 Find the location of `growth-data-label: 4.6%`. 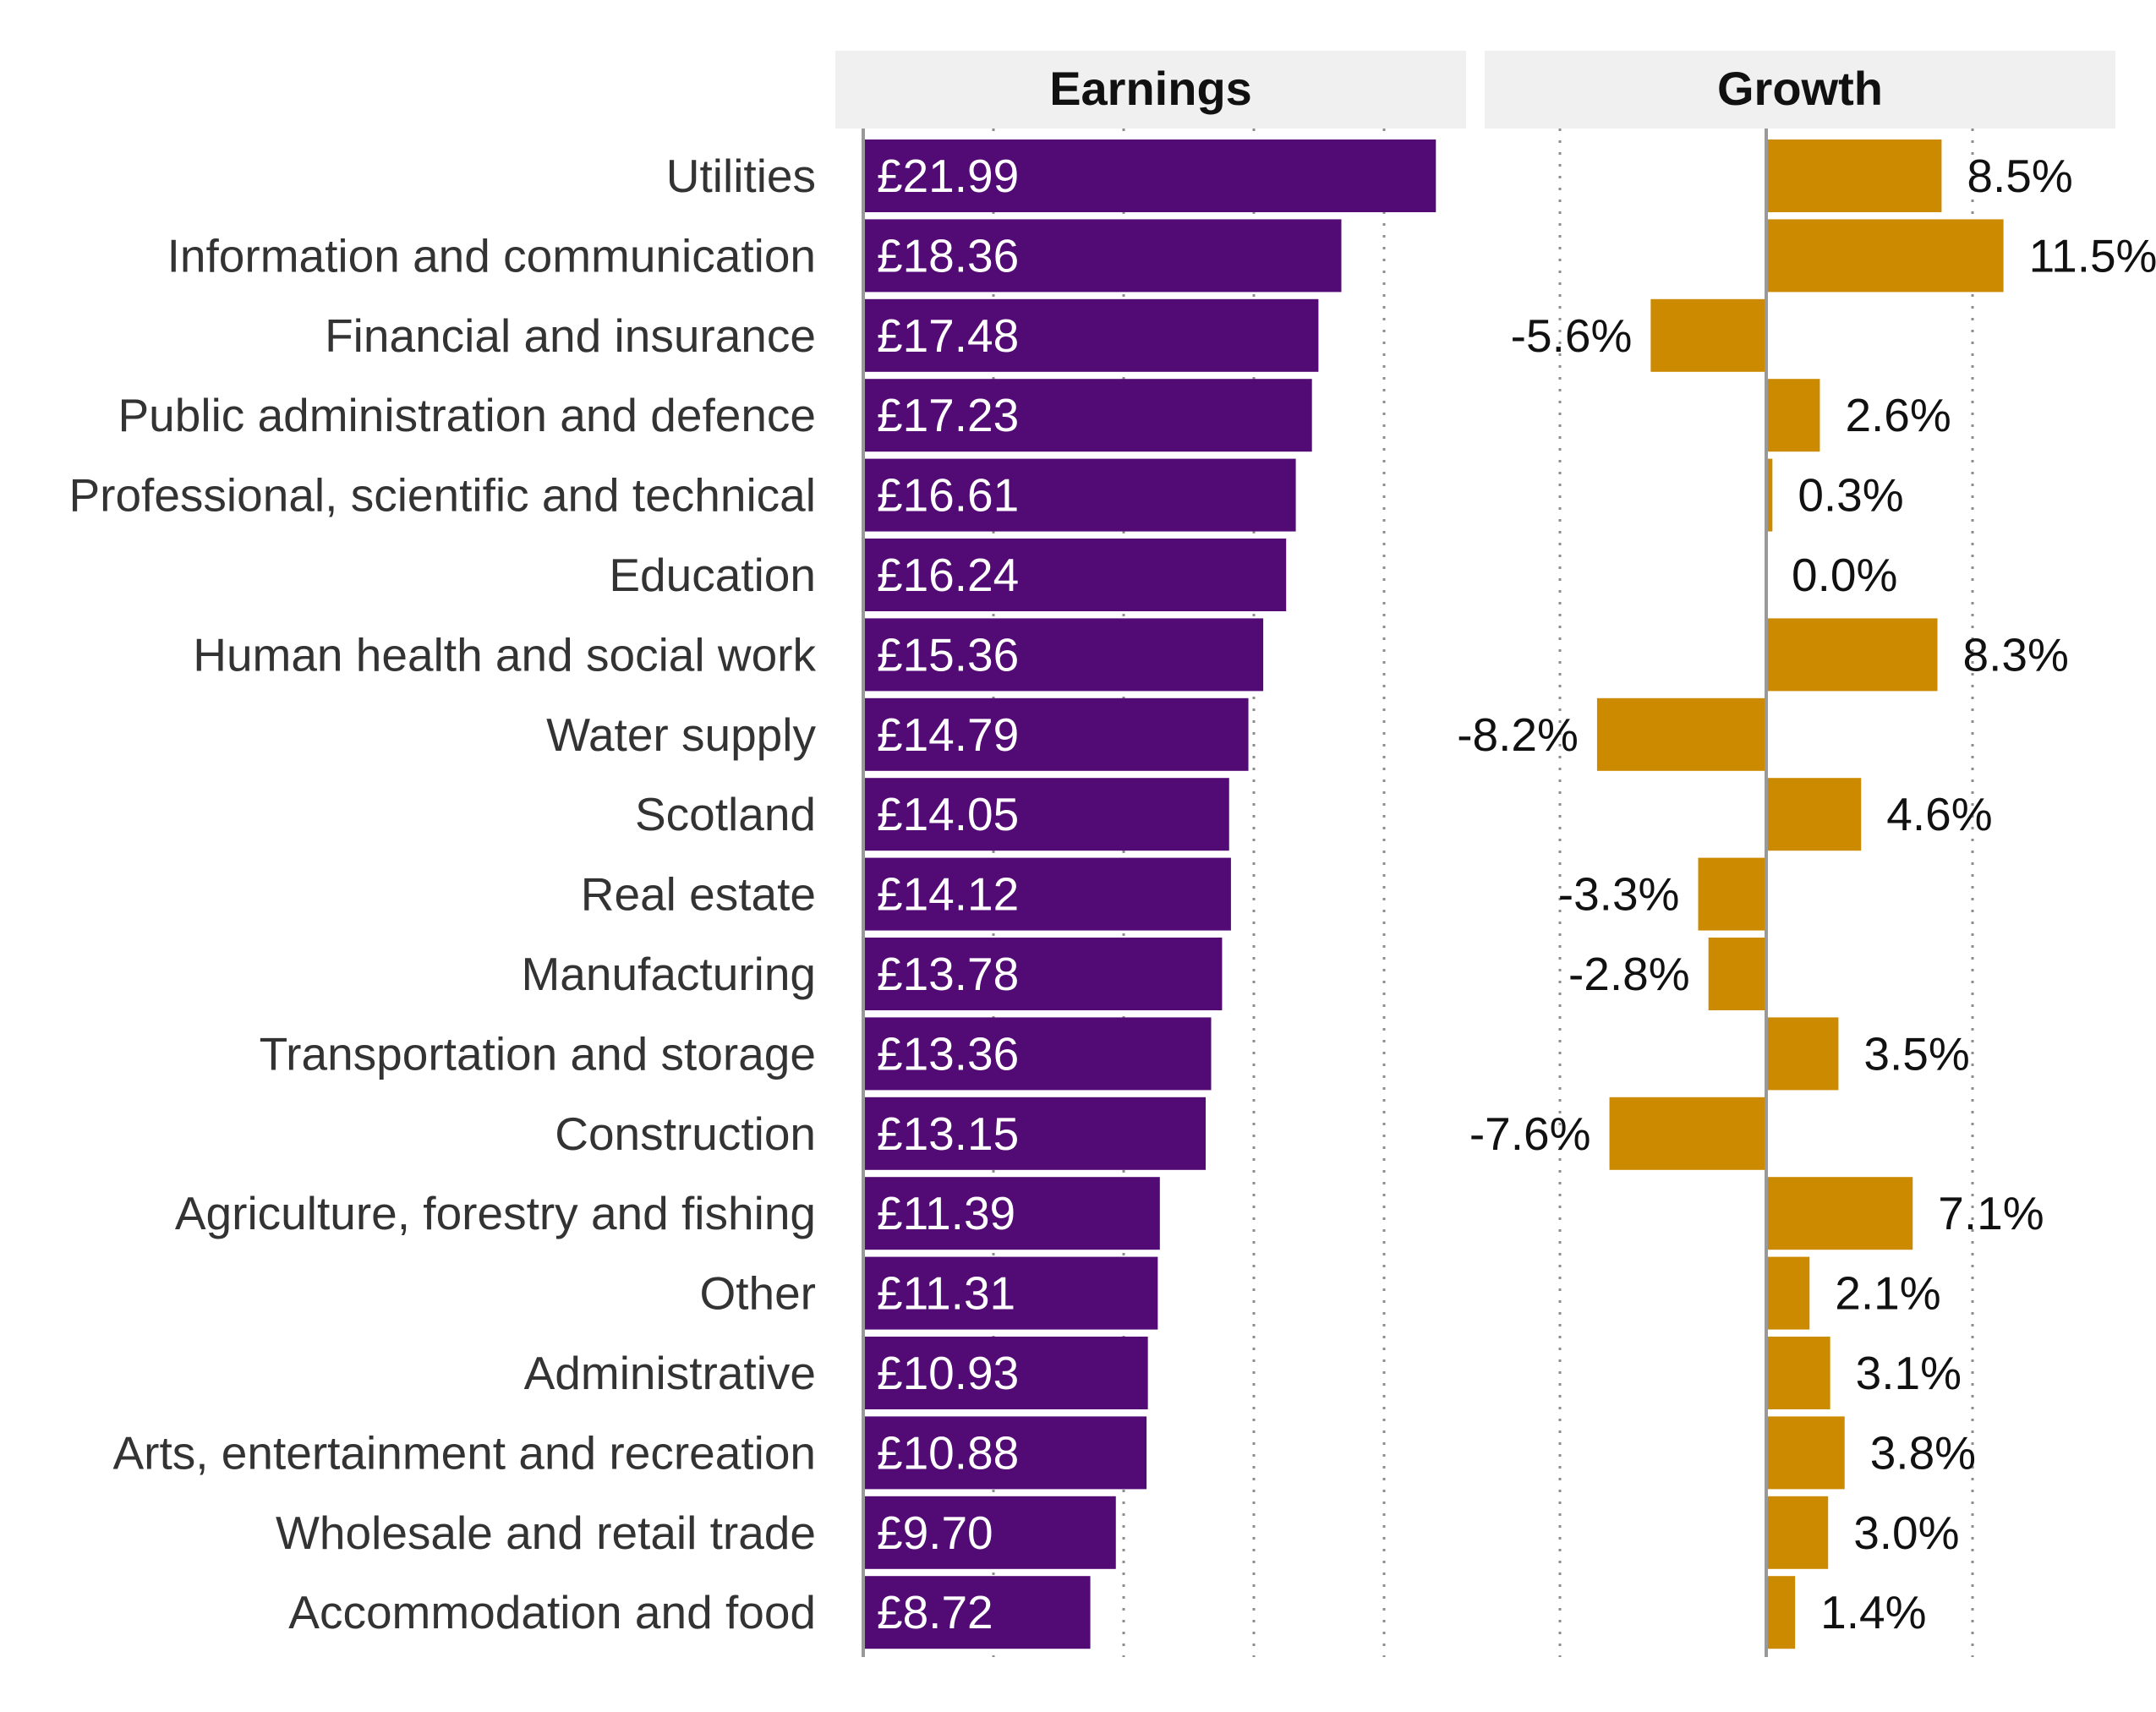

growth-data-label: 4.6% is located at coordinates (1939, 814).